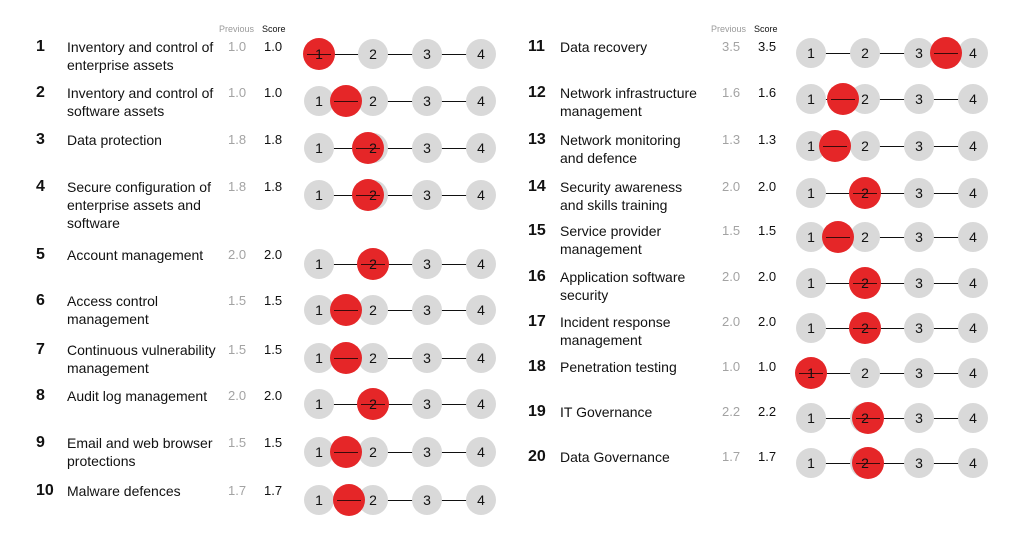 The width and height of the screenshot is (1024, 545). I want to click on right-score-header: Score, so click(766, 29).